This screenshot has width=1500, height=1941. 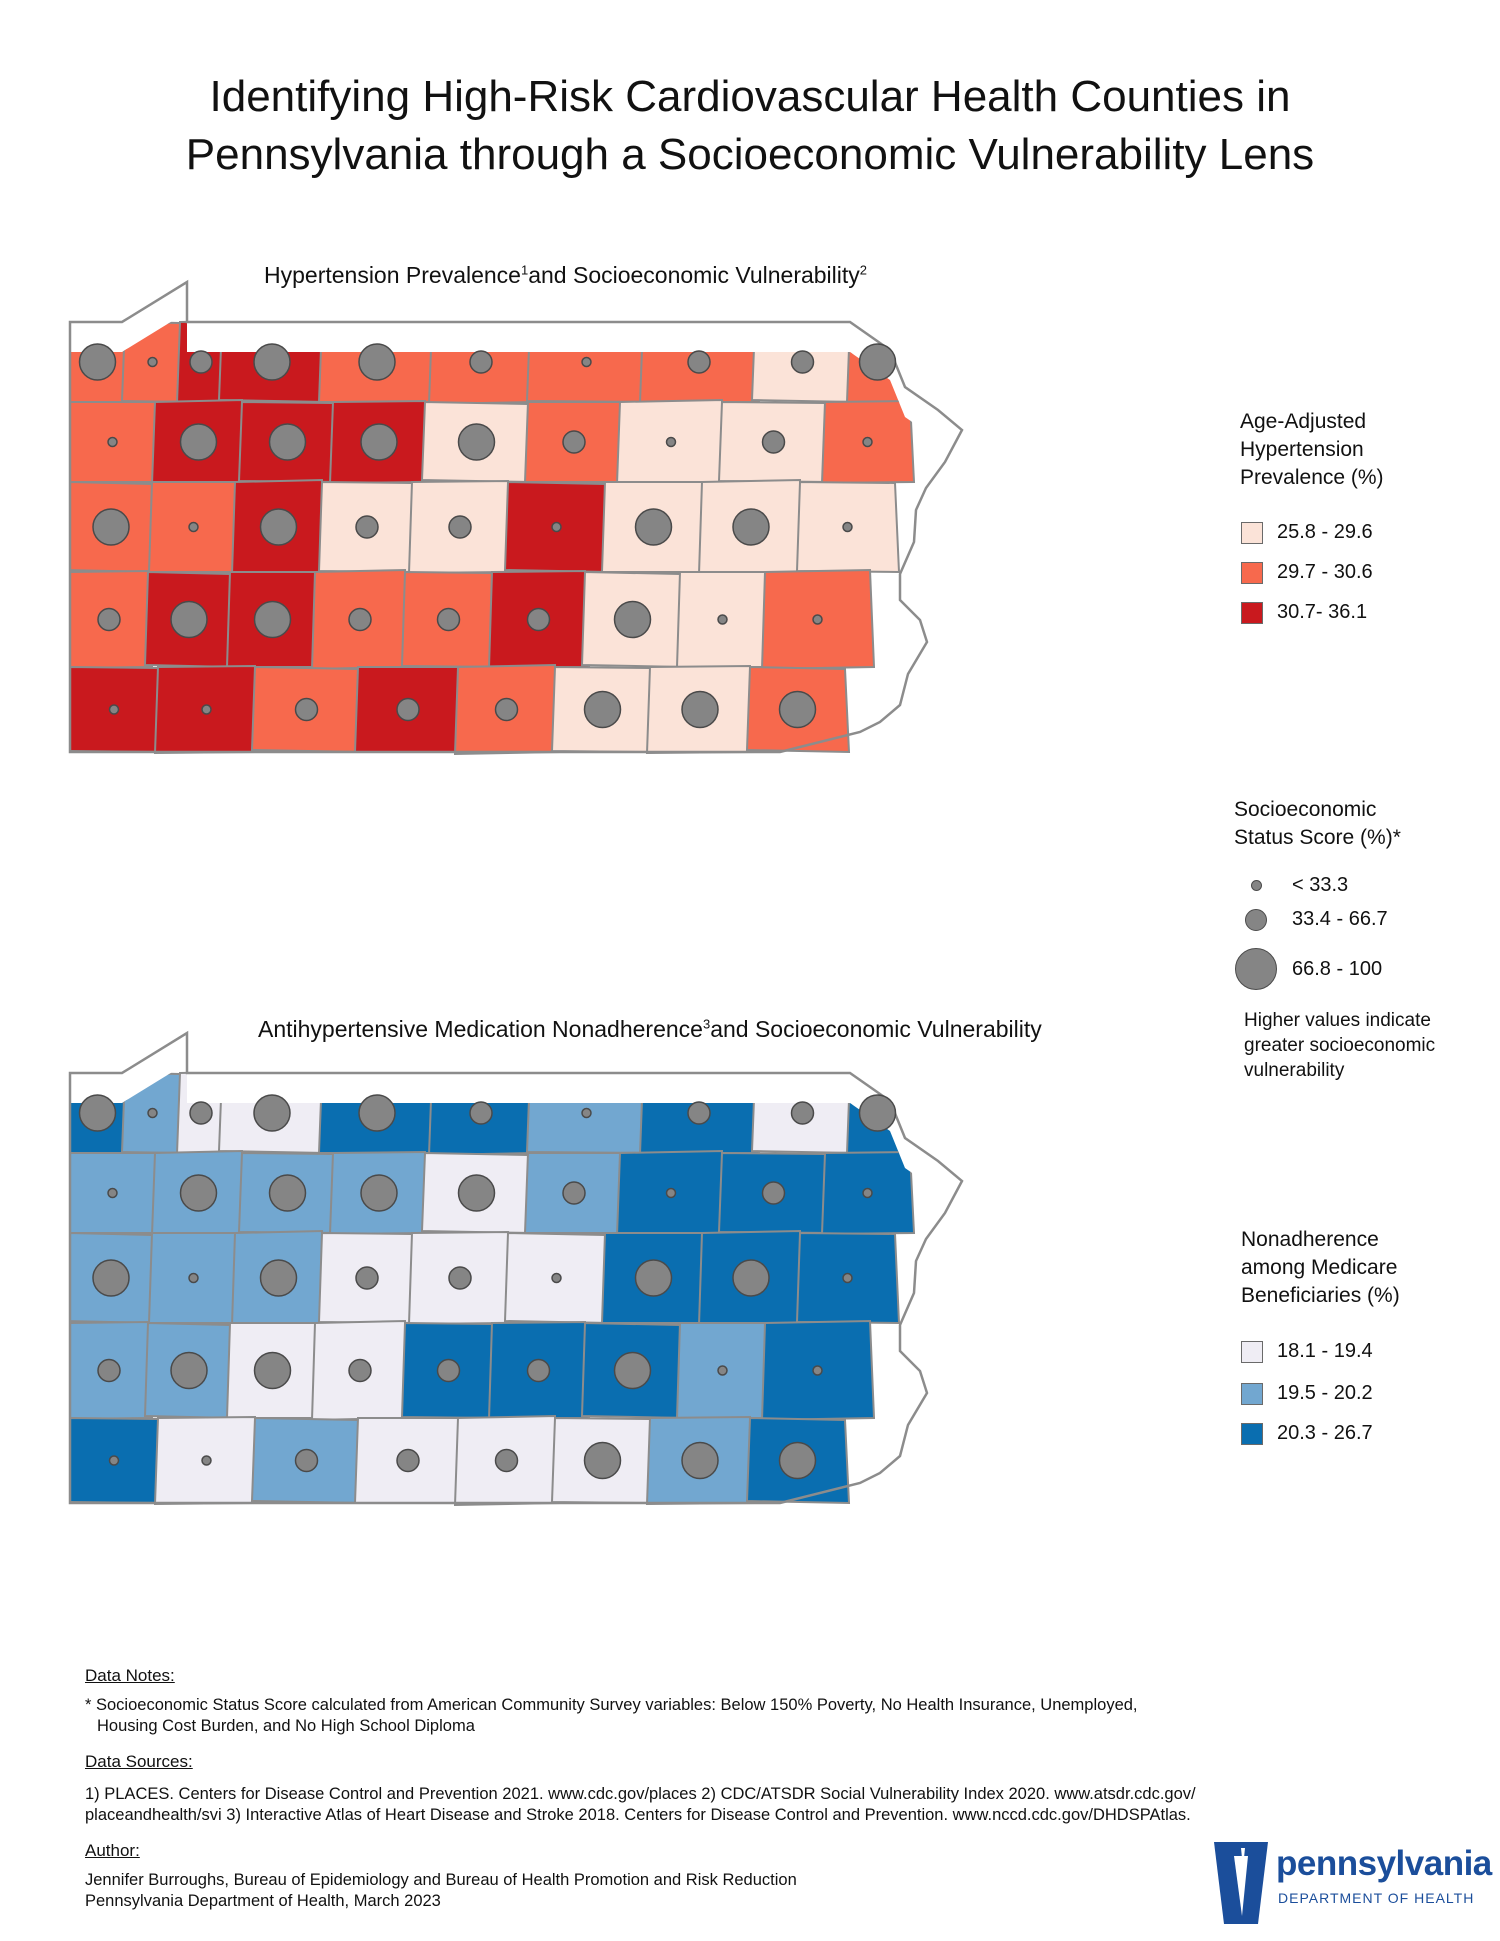 I want to click on legend-dot-small, so click(x=1256, y=885).